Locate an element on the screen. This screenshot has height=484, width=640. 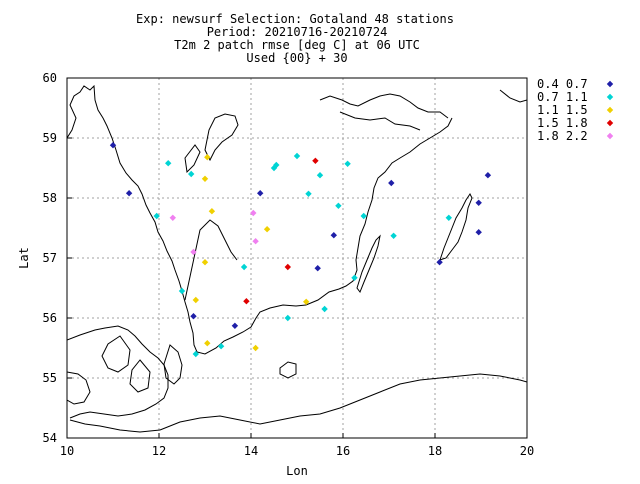
y-tick-label: 58 is located at coordinates (50, 198).